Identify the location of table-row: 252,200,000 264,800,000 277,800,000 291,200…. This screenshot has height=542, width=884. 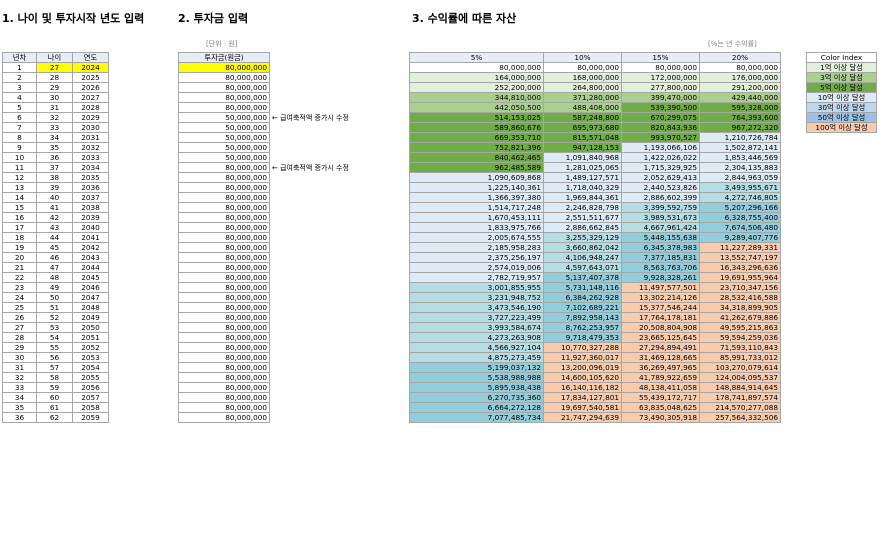
(595, 87).